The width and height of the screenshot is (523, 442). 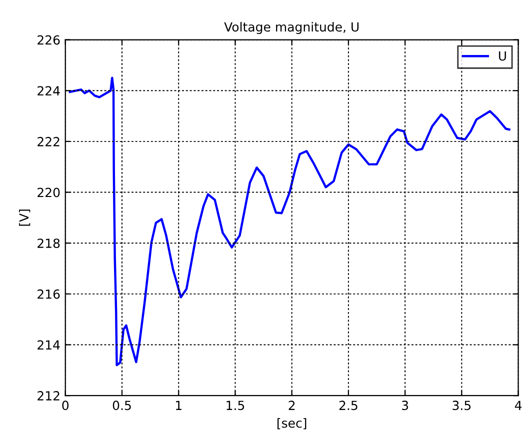 What do you see at coordinates (461, 405) in the screenshot?
I see `x-tick-label: 3.5` at bounding box center [461, 405].